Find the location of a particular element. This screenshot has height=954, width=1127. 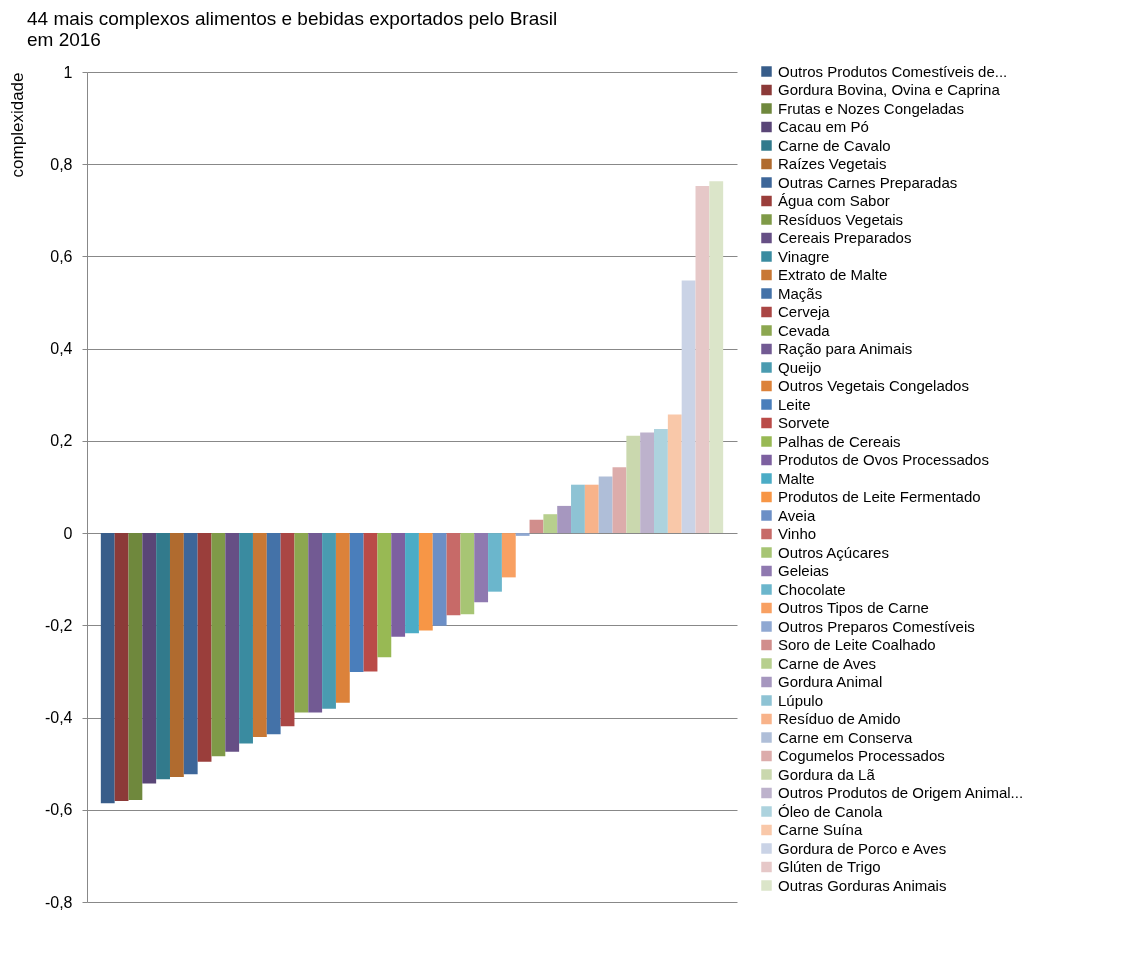

legend-label: Produtos de Leite Fermentado is located at coordinates (879, 496).